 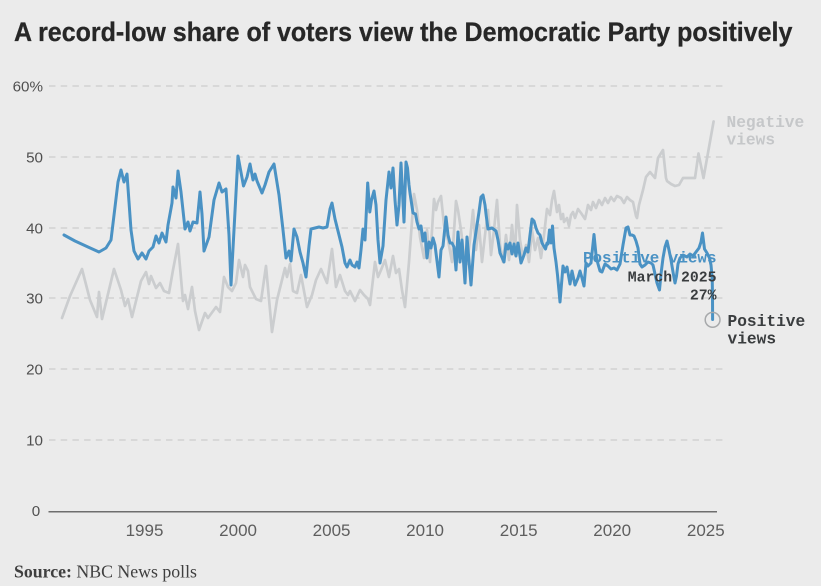 I want to click on svg-text: Negative, so click(x=766, y=123).